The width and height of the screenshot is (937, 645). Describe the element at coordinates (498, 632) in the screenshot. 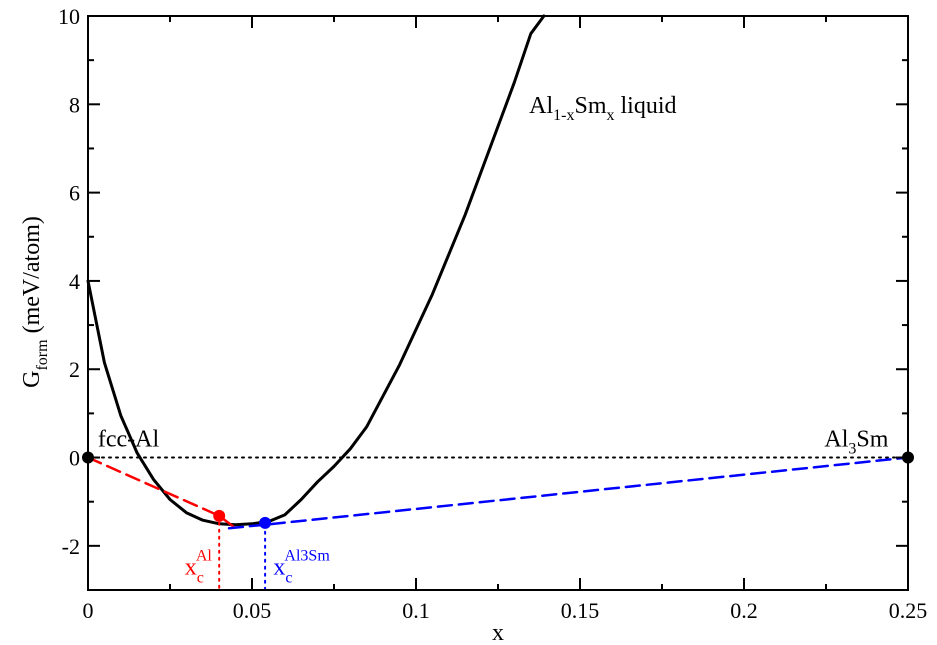

I see `x-axis-label: x` at that location.